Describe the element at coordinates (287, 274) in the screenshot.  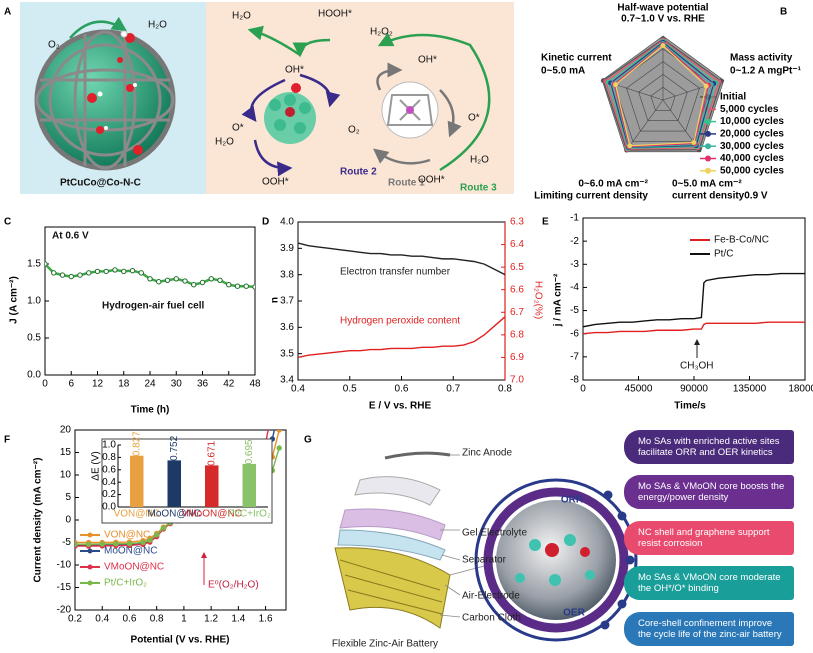
I see `y-tick-label: 3.8` at that location.